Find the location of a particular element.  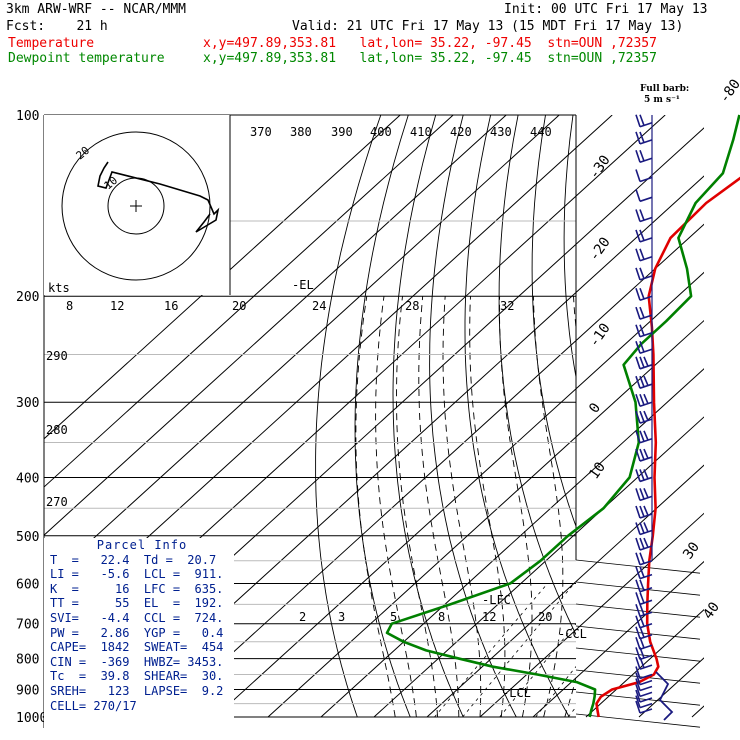

isotherm-label: -10 is located at coordinates (600, 335).